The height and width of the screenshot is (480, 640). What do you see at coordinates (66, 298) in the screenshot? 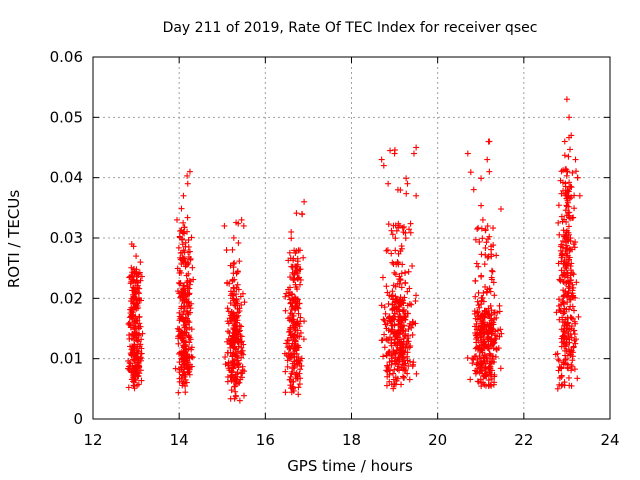
I see `y-tick-label: 0.02` at bounding box center [66, 298].